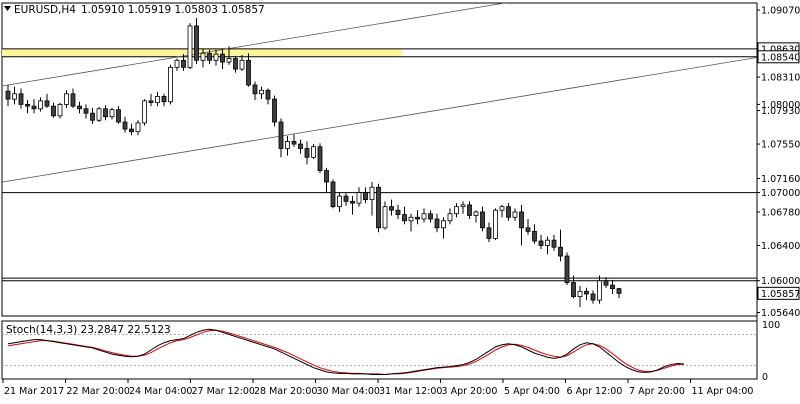 This screenshot has height=404, width=800. I want to click on price-tick-label: 1.08000, so click(780, 105).